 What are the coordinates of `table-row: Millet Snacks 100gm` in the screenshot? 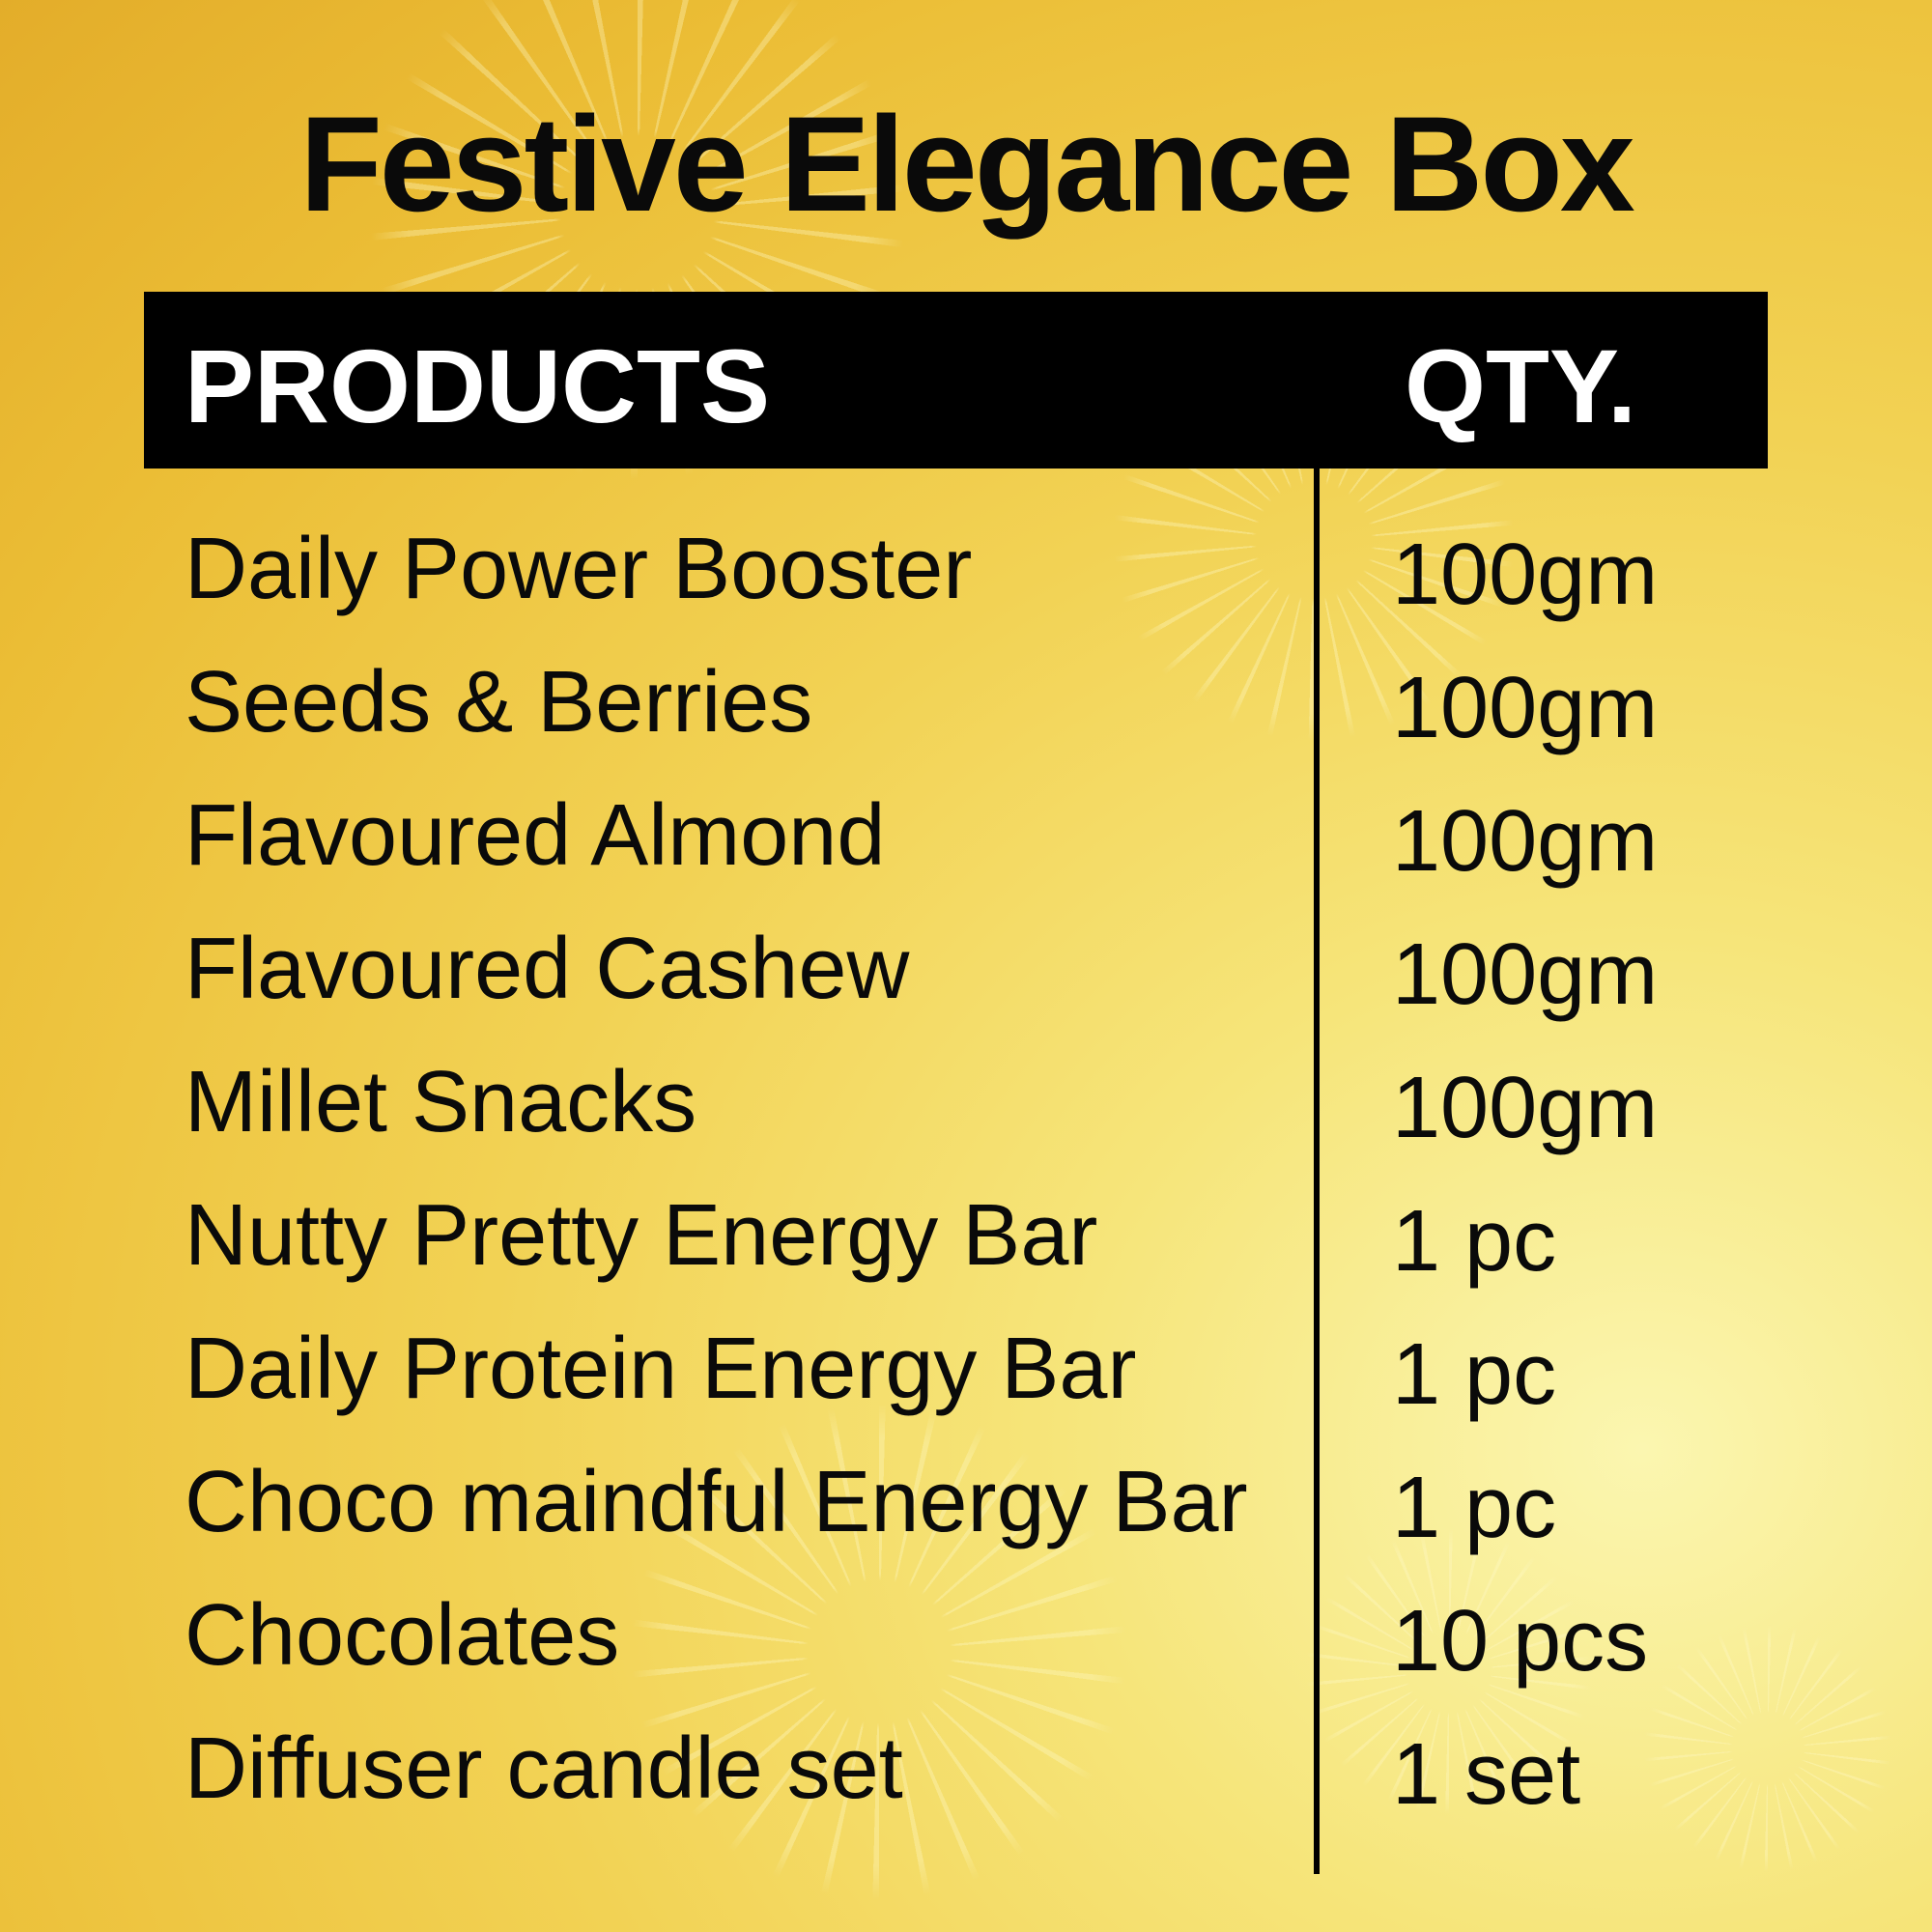 It's located at (966, 1102).